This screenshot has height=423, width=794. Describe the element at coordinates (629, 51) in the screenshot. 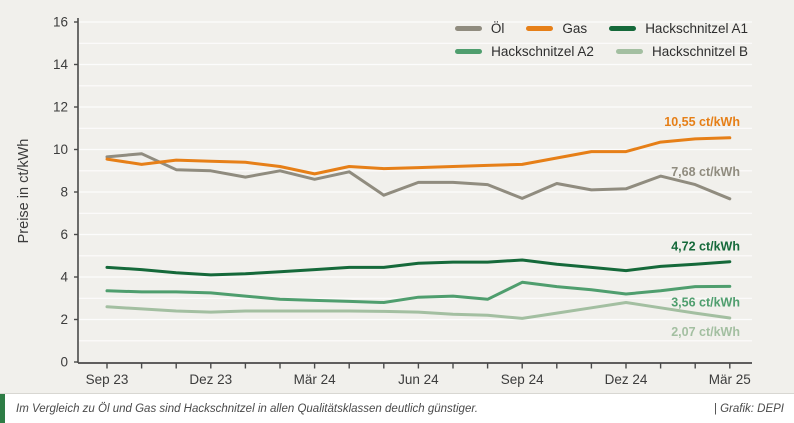

I see `legend-swatch-hackschnitzel-b` at that location.